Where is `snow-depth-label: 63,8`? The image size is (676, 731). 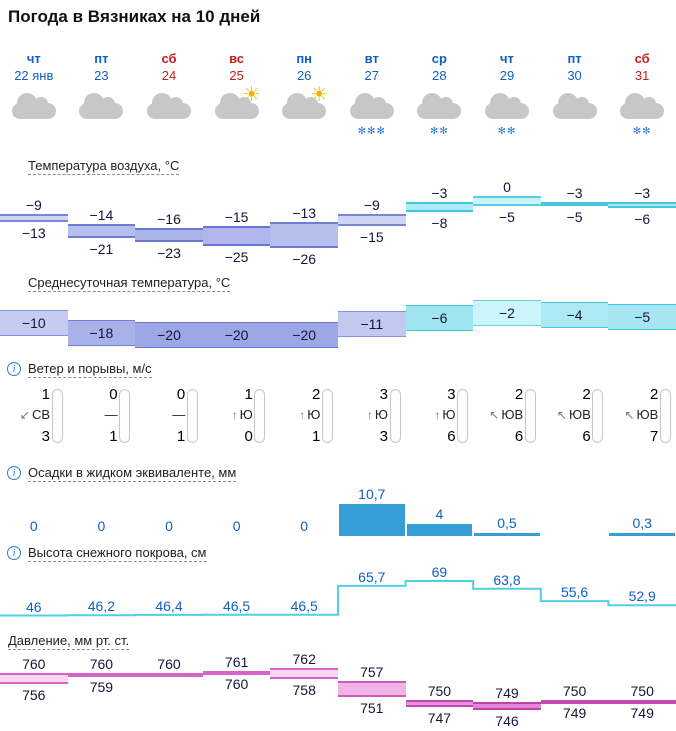
snow-depth-label: 63,8 is located at coordinates (507, 579).